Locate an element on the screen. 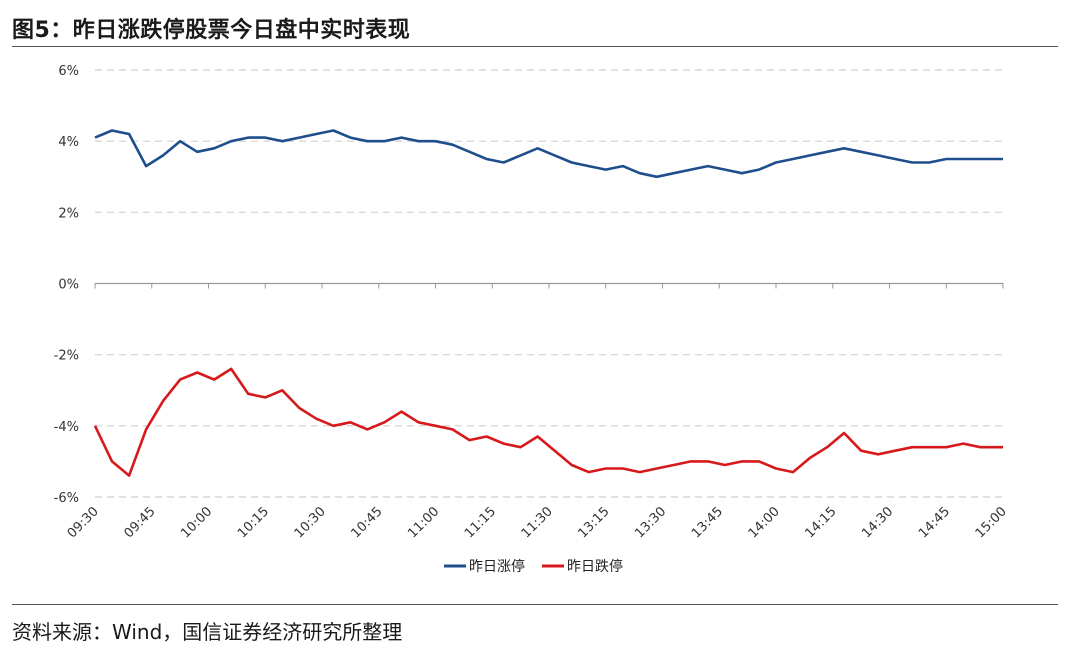 The image size is (1080, 654). x-tick-label: 13:30 is located at coordinates (650, 522).